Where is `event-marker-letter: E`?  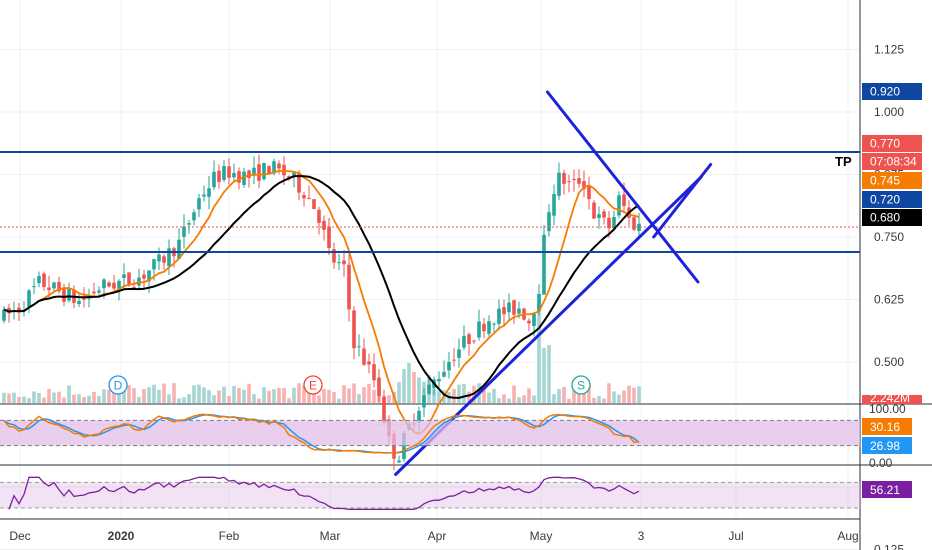 event-marker-letter: E is located at coordinates (313, 386).